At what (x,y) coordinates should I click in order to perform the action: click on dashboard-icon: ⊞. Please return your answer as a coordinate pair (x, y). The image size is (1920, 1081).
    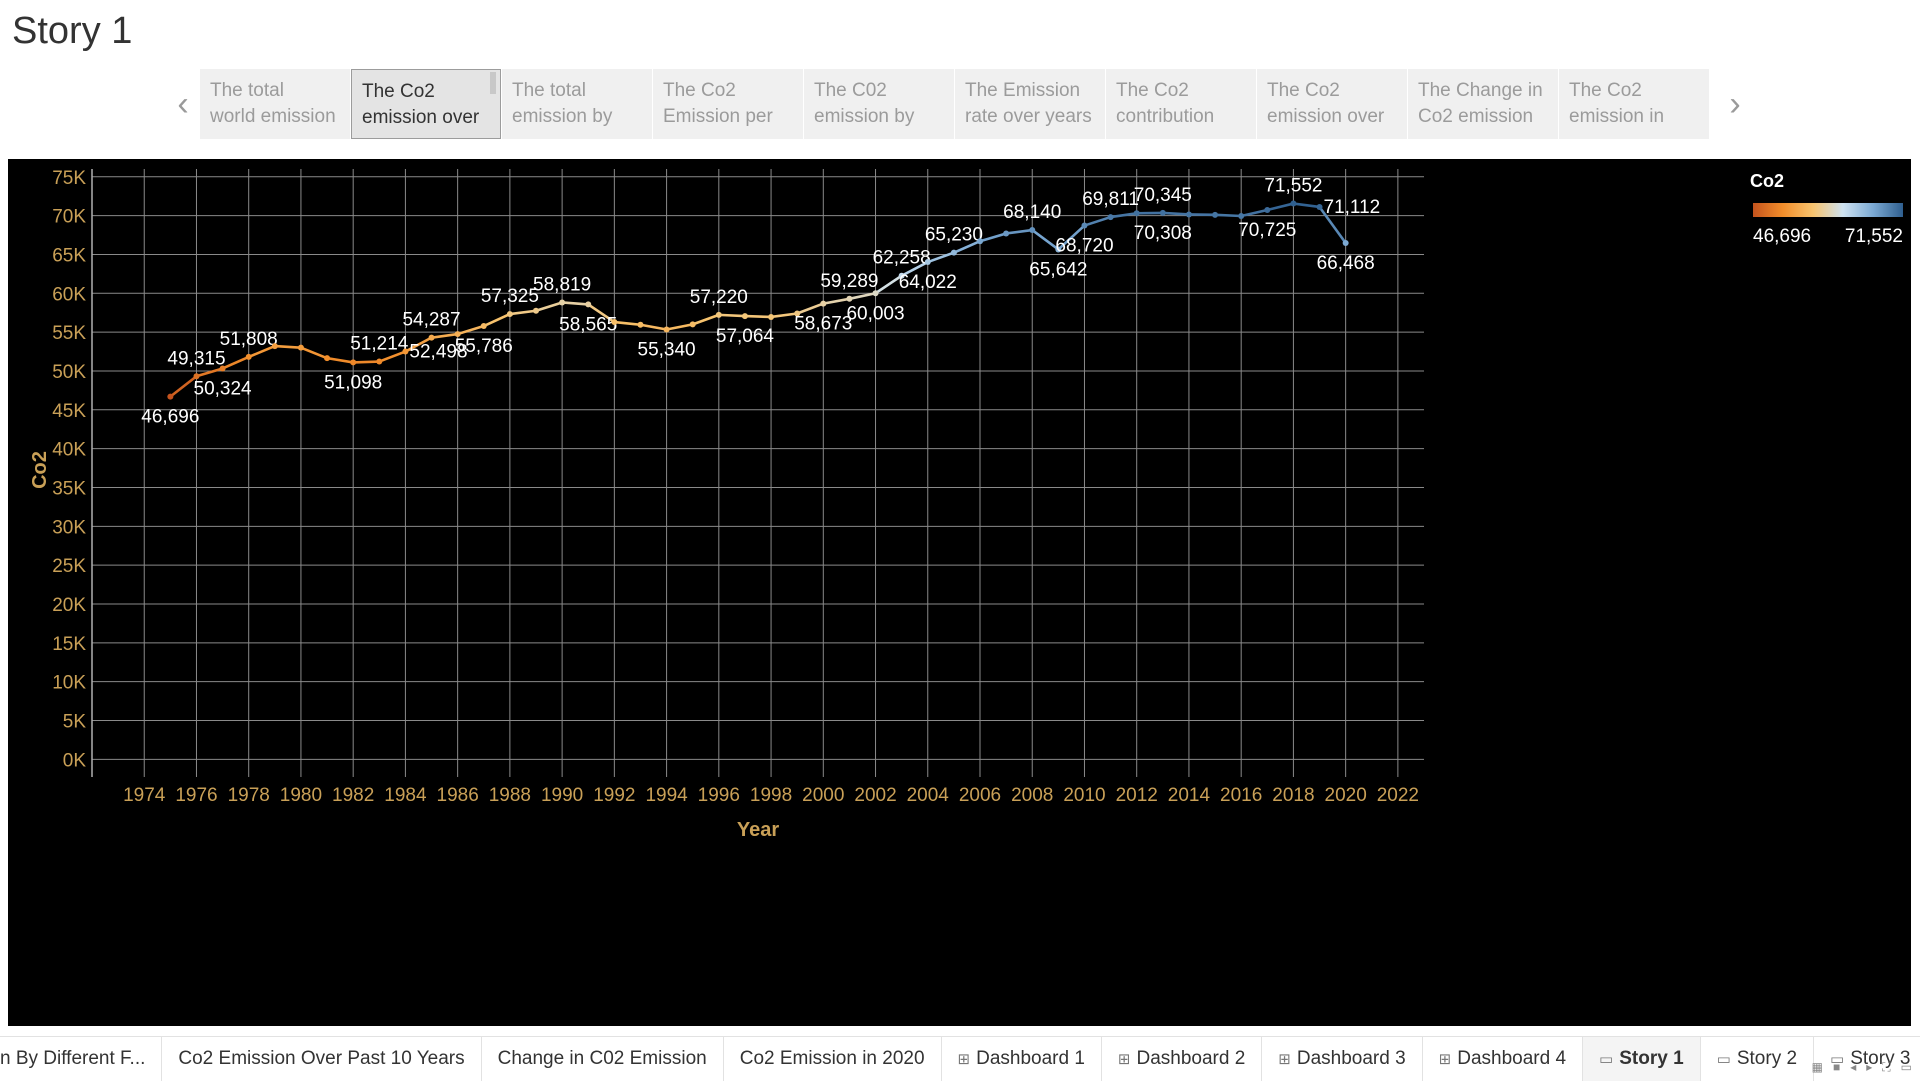
    Looking at the image, I should click on (1284, 1059).